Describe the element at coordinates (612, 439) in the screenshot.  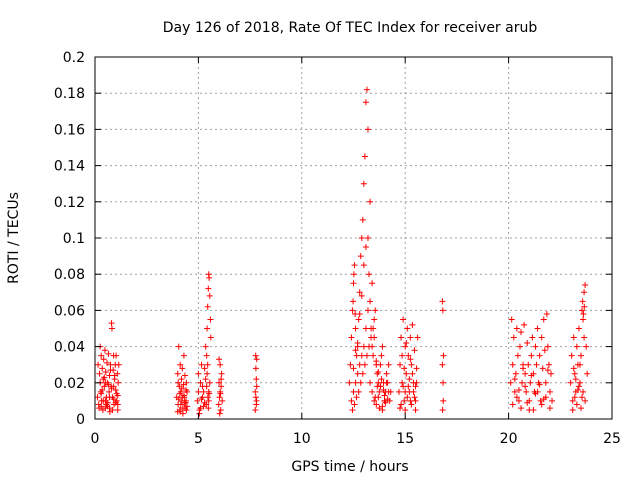
I see `x-tick-label: 25` at that location.